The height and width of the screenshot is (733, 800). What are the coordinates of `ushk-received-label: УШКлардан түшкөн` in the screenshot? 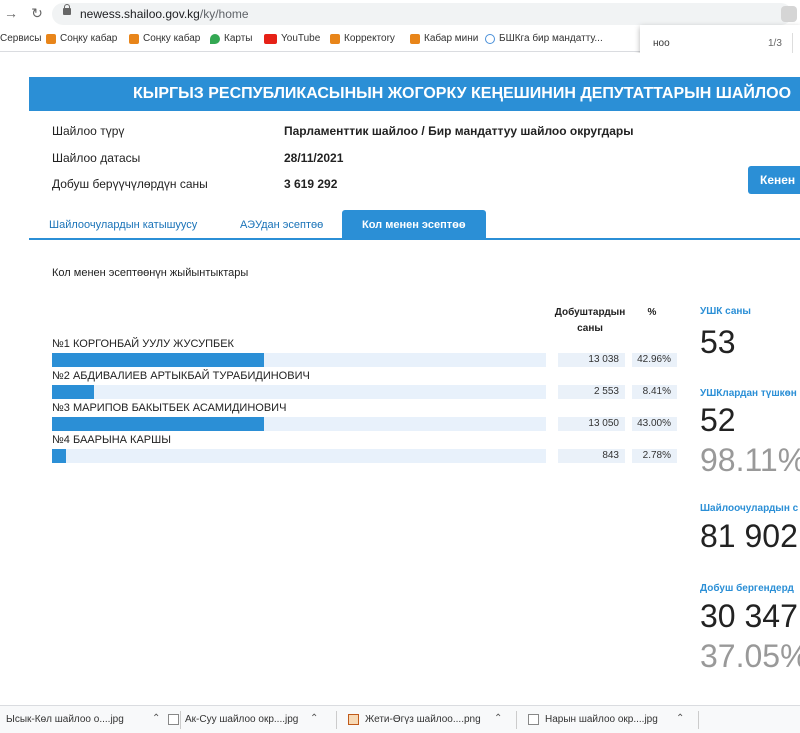 It's located at (748, 393).